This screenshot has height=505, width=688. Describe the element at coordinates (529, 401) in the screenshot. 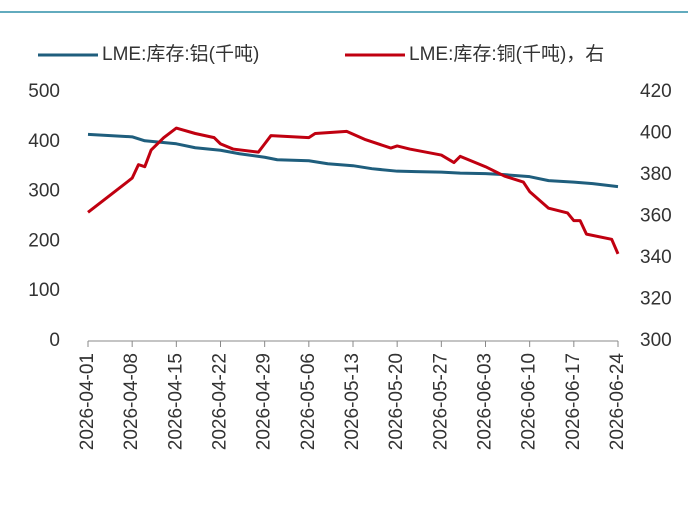

I see `x-tick-label: 2026-06-10` at that location.